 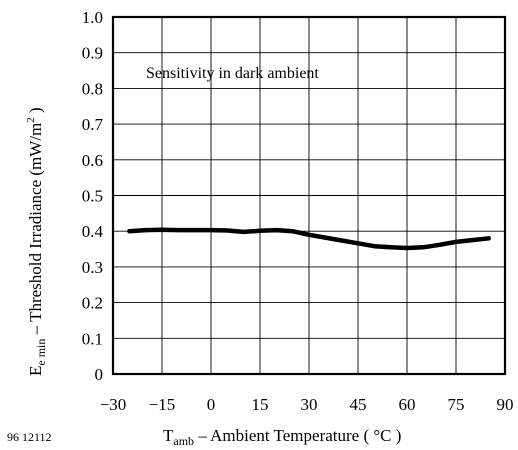 I want to click on series-line, so click(x=309, y=239).